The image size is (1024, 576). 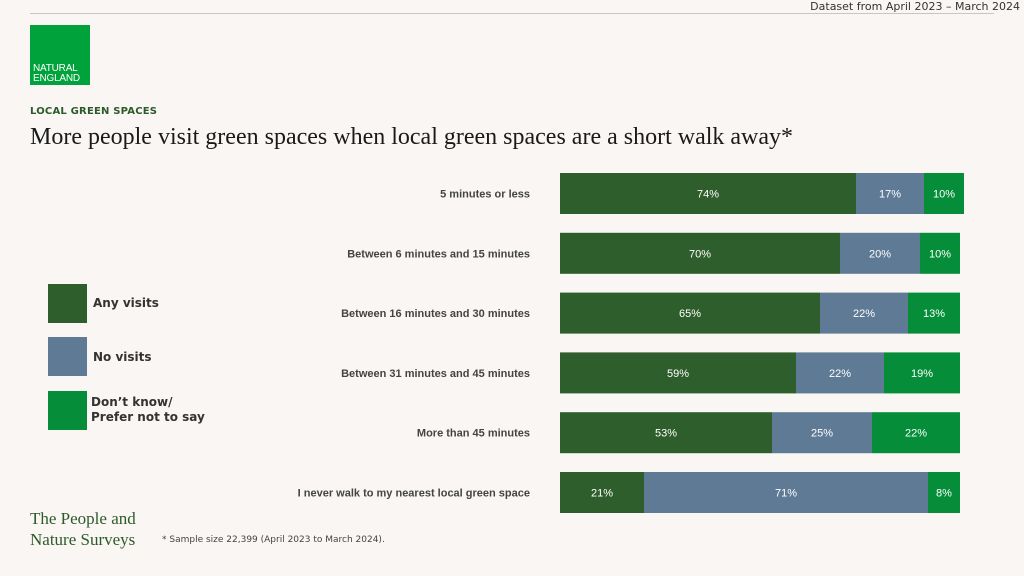 I want to click on legend-label-any-visits: Any visits, so click(x=126, y=303).